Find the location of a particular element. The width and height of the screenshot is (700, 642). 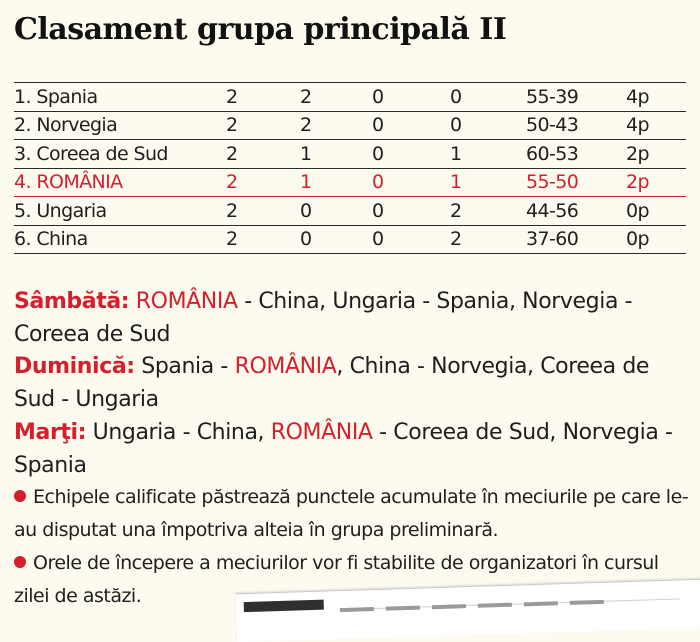

table-row: 2. Norvegia 2 2 0 0 50-43 4p is located at coordinates (350, 125).